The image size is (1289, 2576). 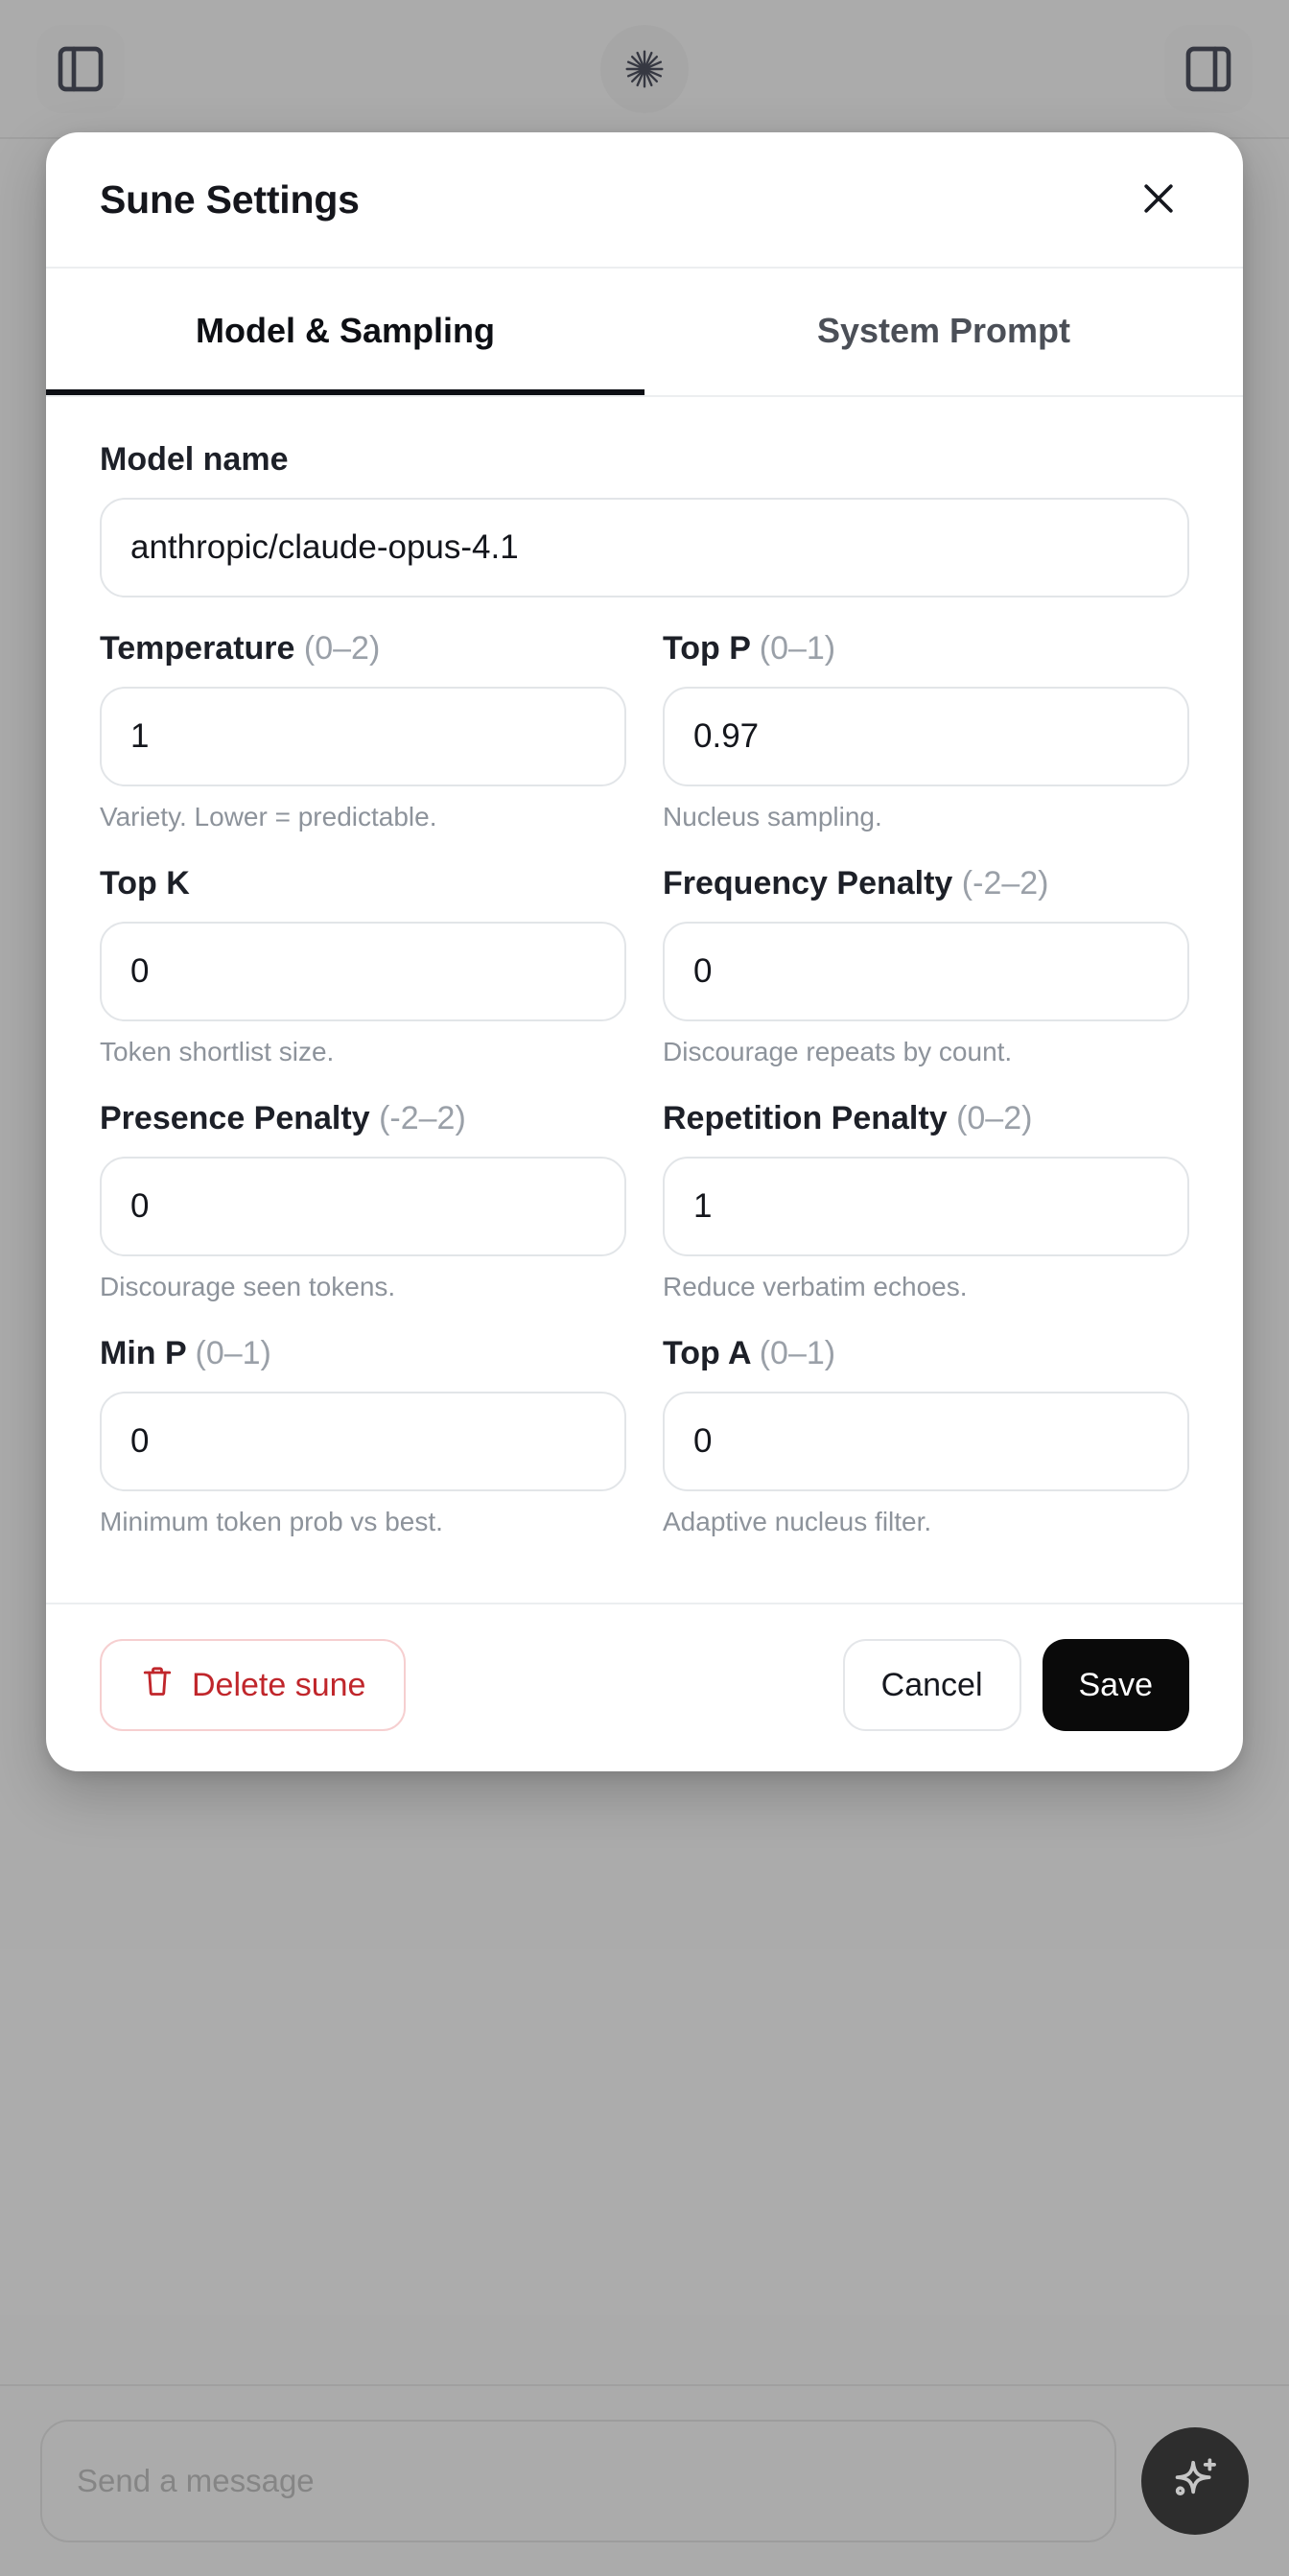 I want to click on delete-sune-button: Delete sune, so click(x=253, y=1685).